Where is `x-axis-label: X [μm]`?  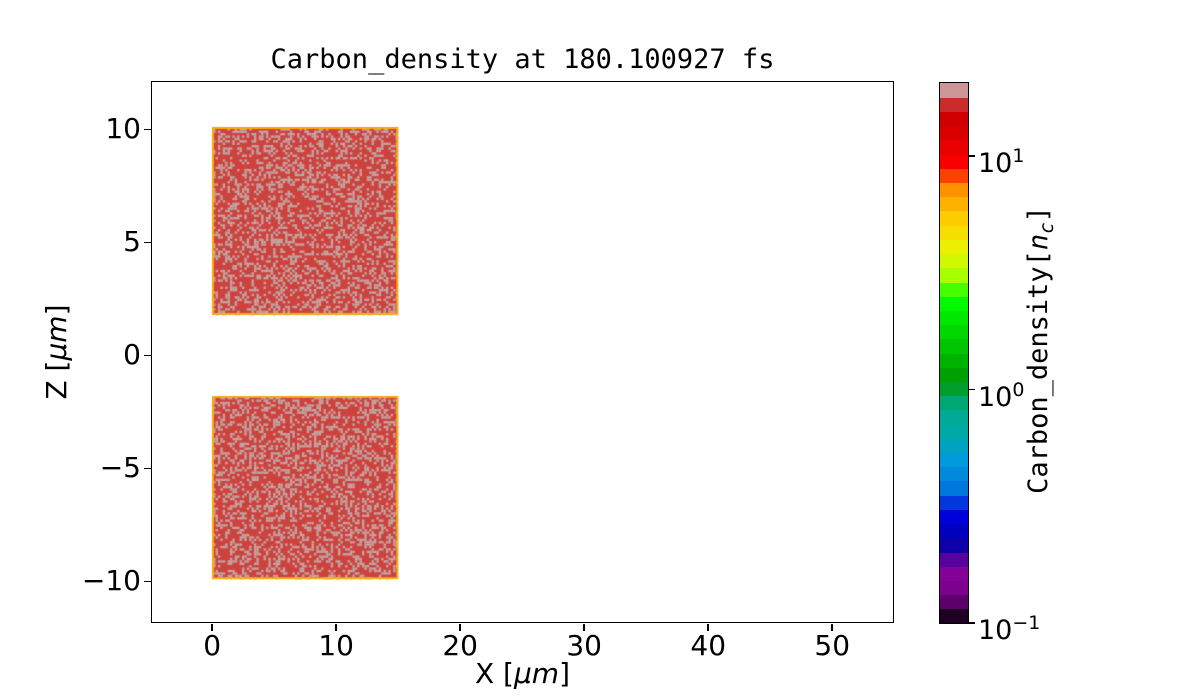
x-axis-label: X [μm] is located at coordinates (522, 674).